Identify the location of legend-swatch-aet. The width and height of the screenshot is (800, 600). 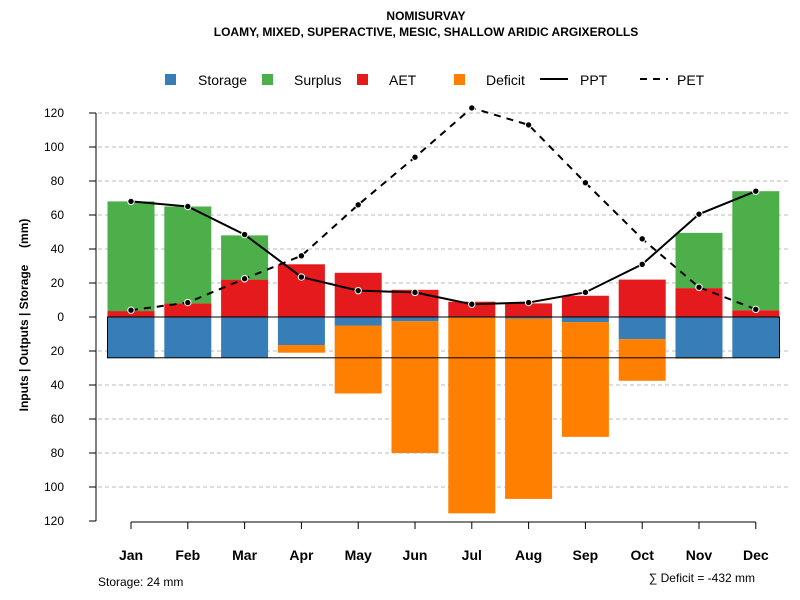
(362, 79).